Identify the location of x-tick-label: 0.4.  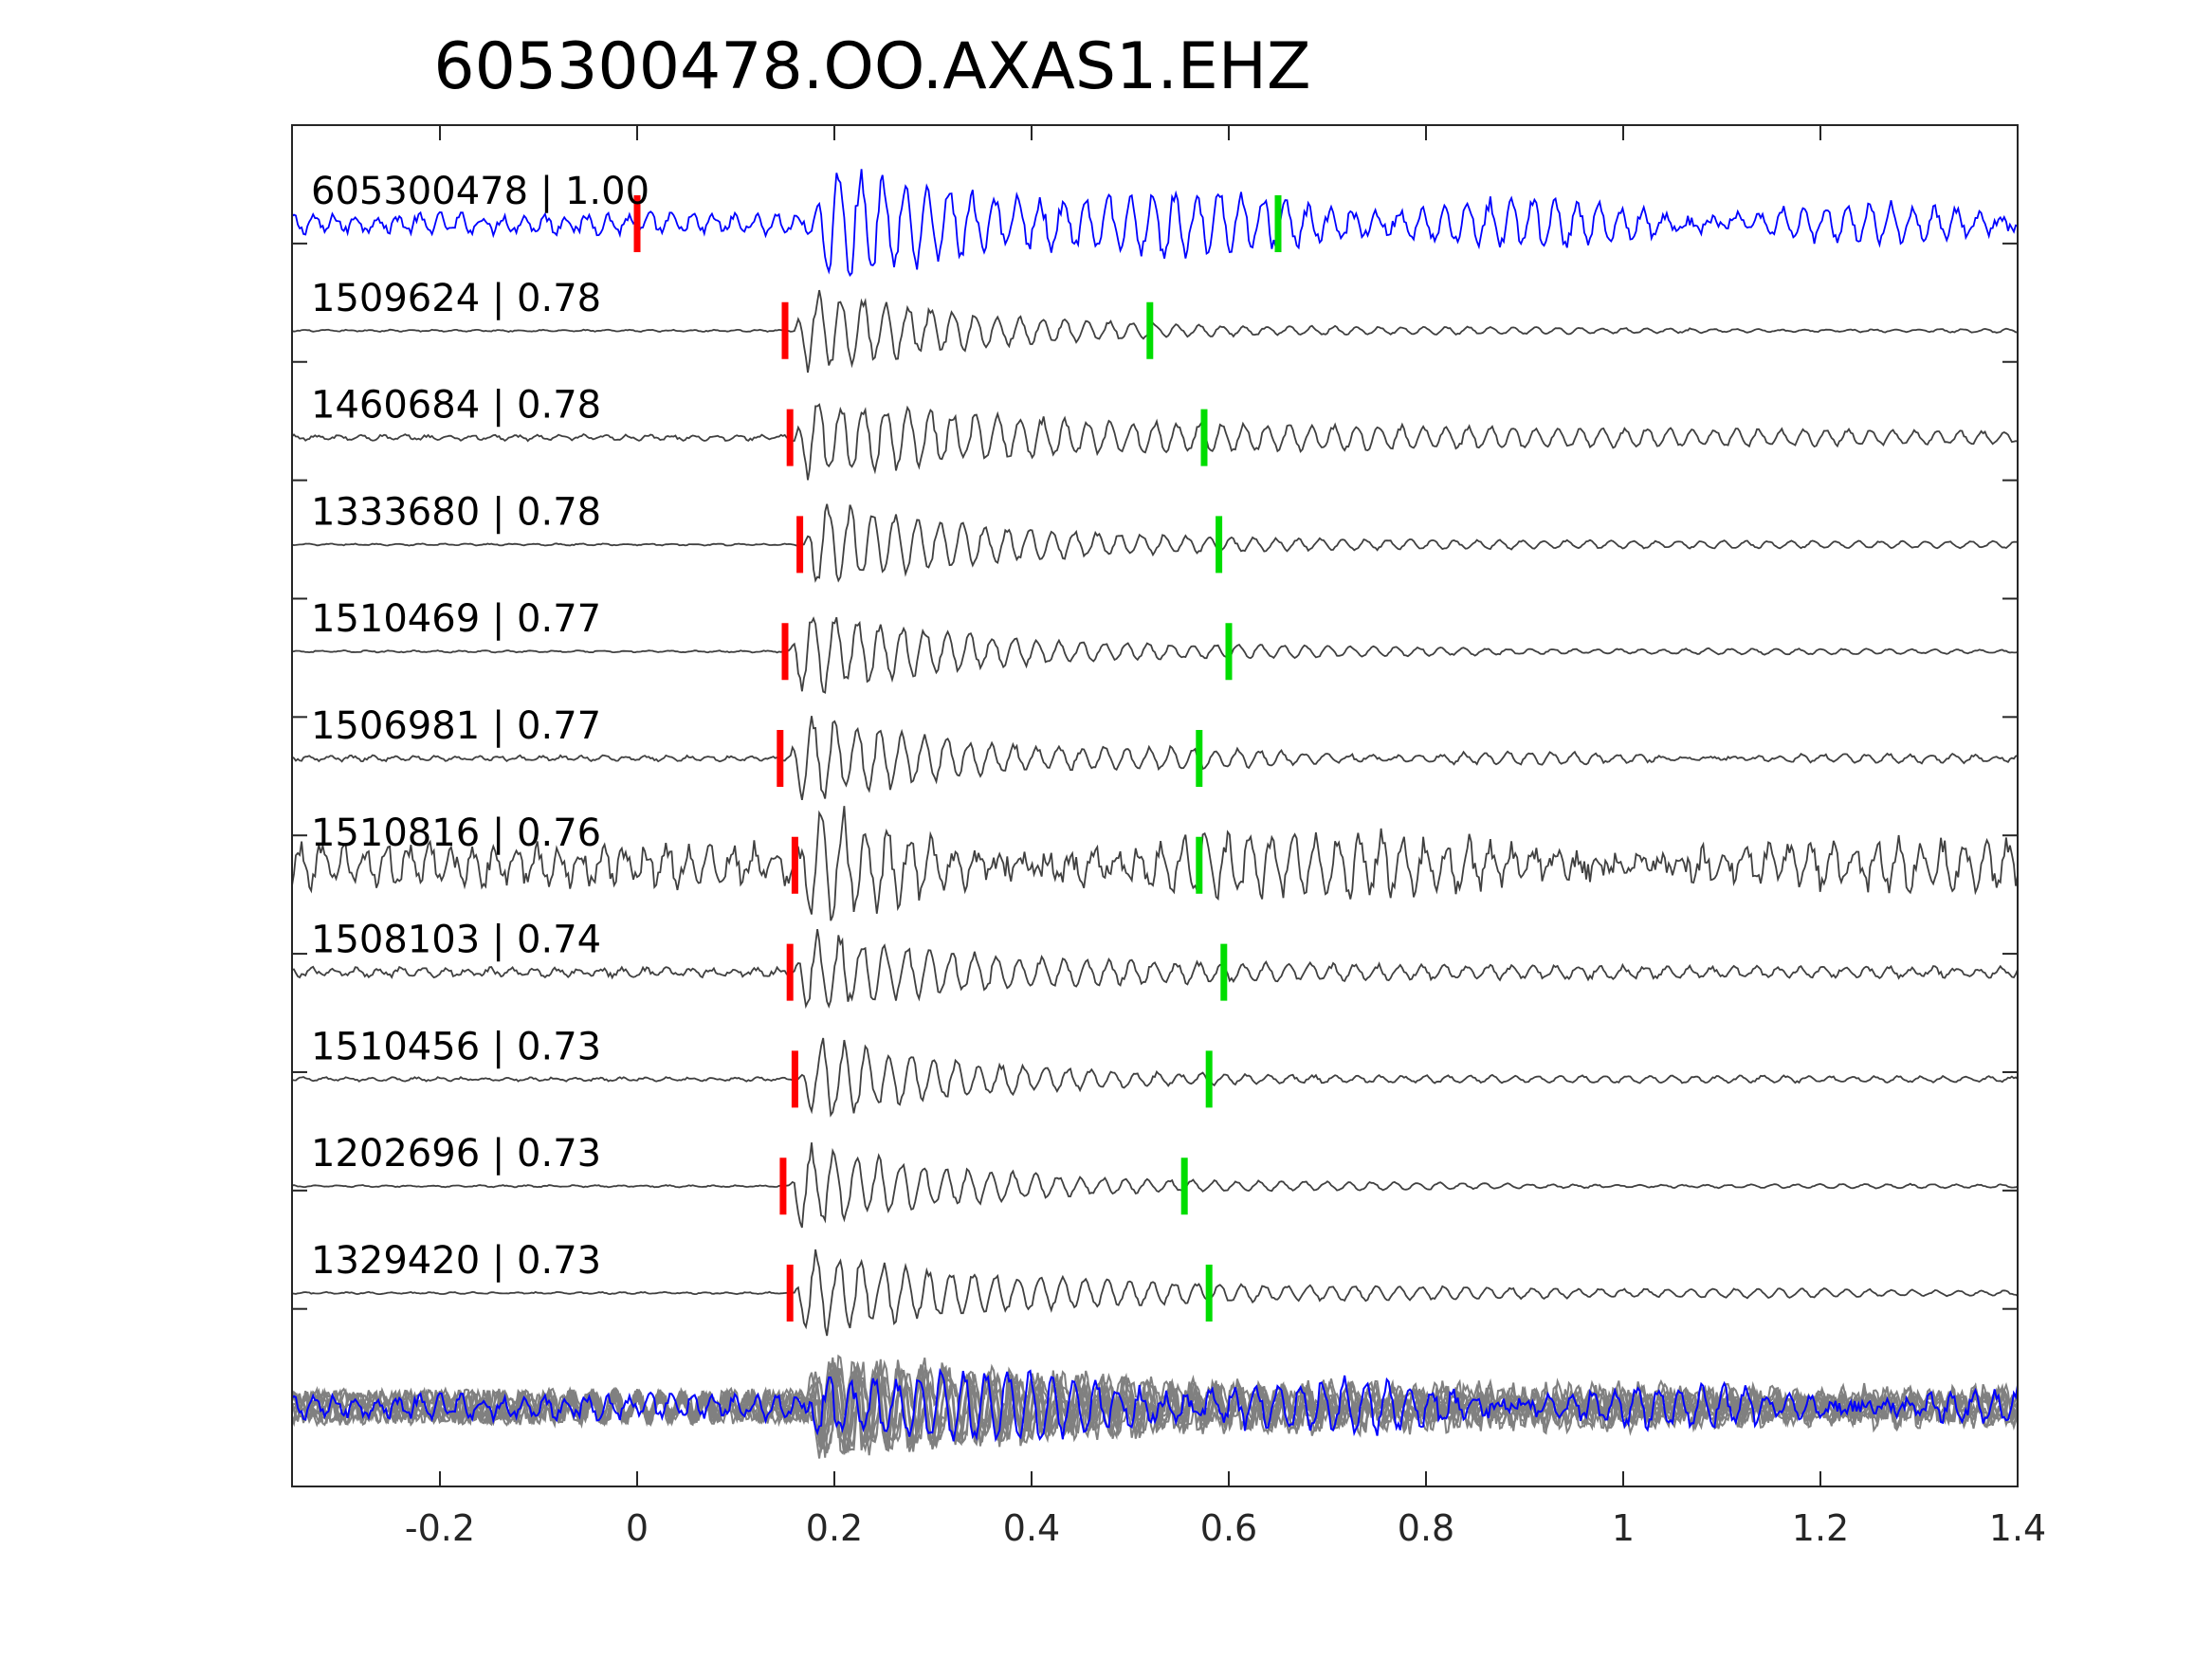
(1031, 1528).